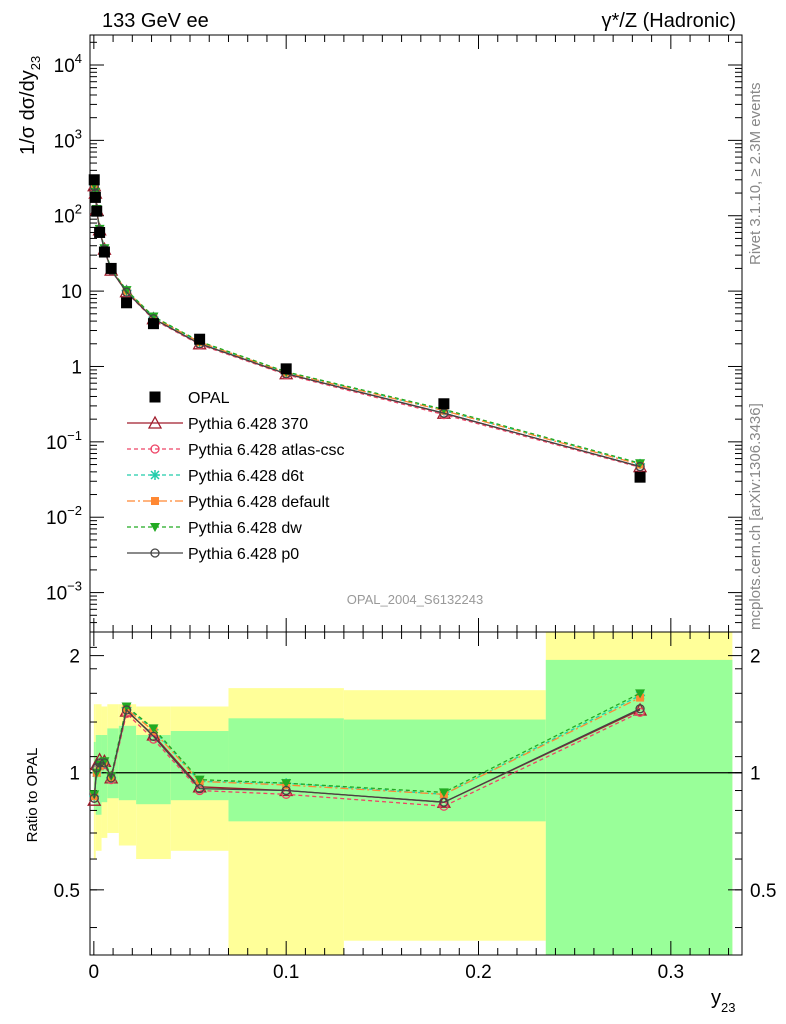 Image resolution: width=786 pixels, height=1024 pixels. What do you see at coordinates (35, 63) in the screenshot?
I see `ylabel-main-sub: 23` at bounding box center [35, 63].